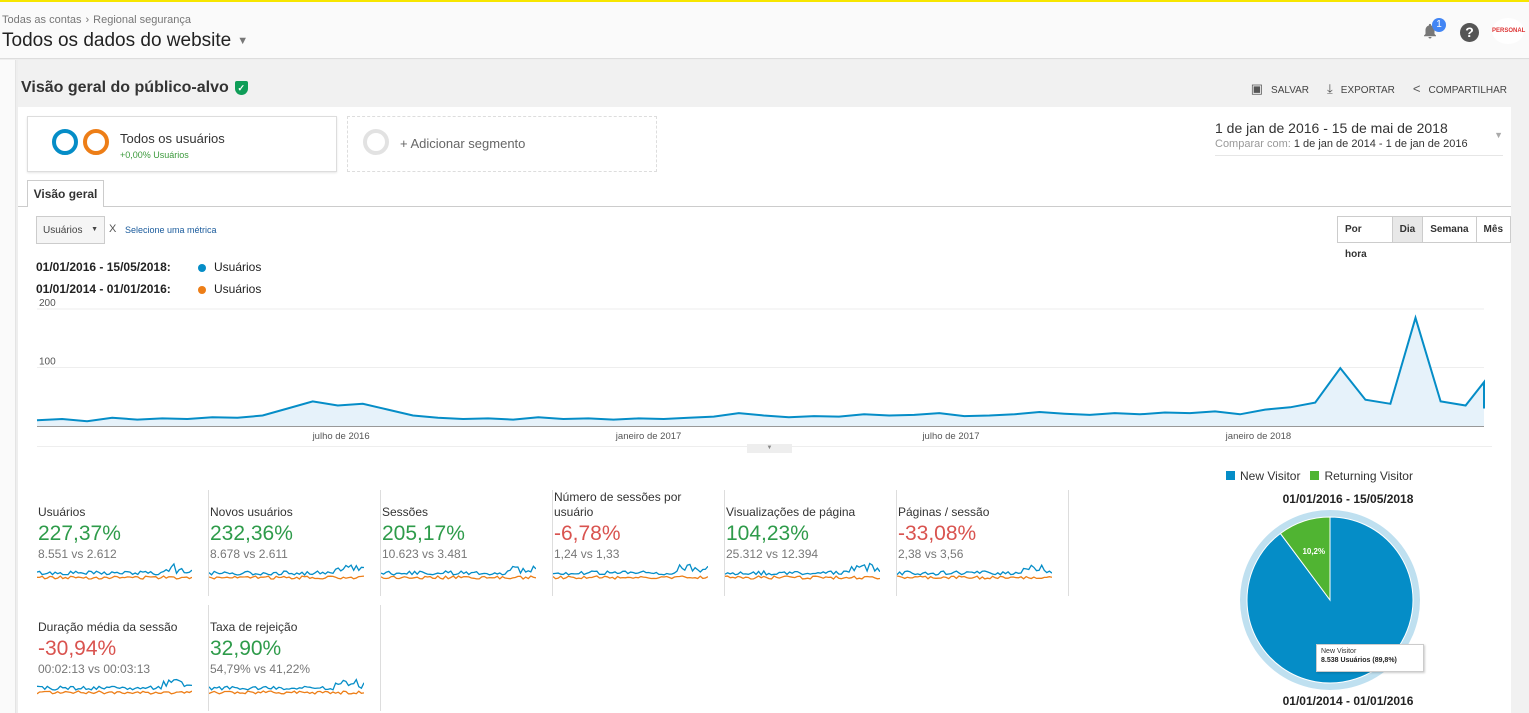 This screenshot has width=1529, height=713. I want to click on chevron-right-icon: ›, so click(87, 20).